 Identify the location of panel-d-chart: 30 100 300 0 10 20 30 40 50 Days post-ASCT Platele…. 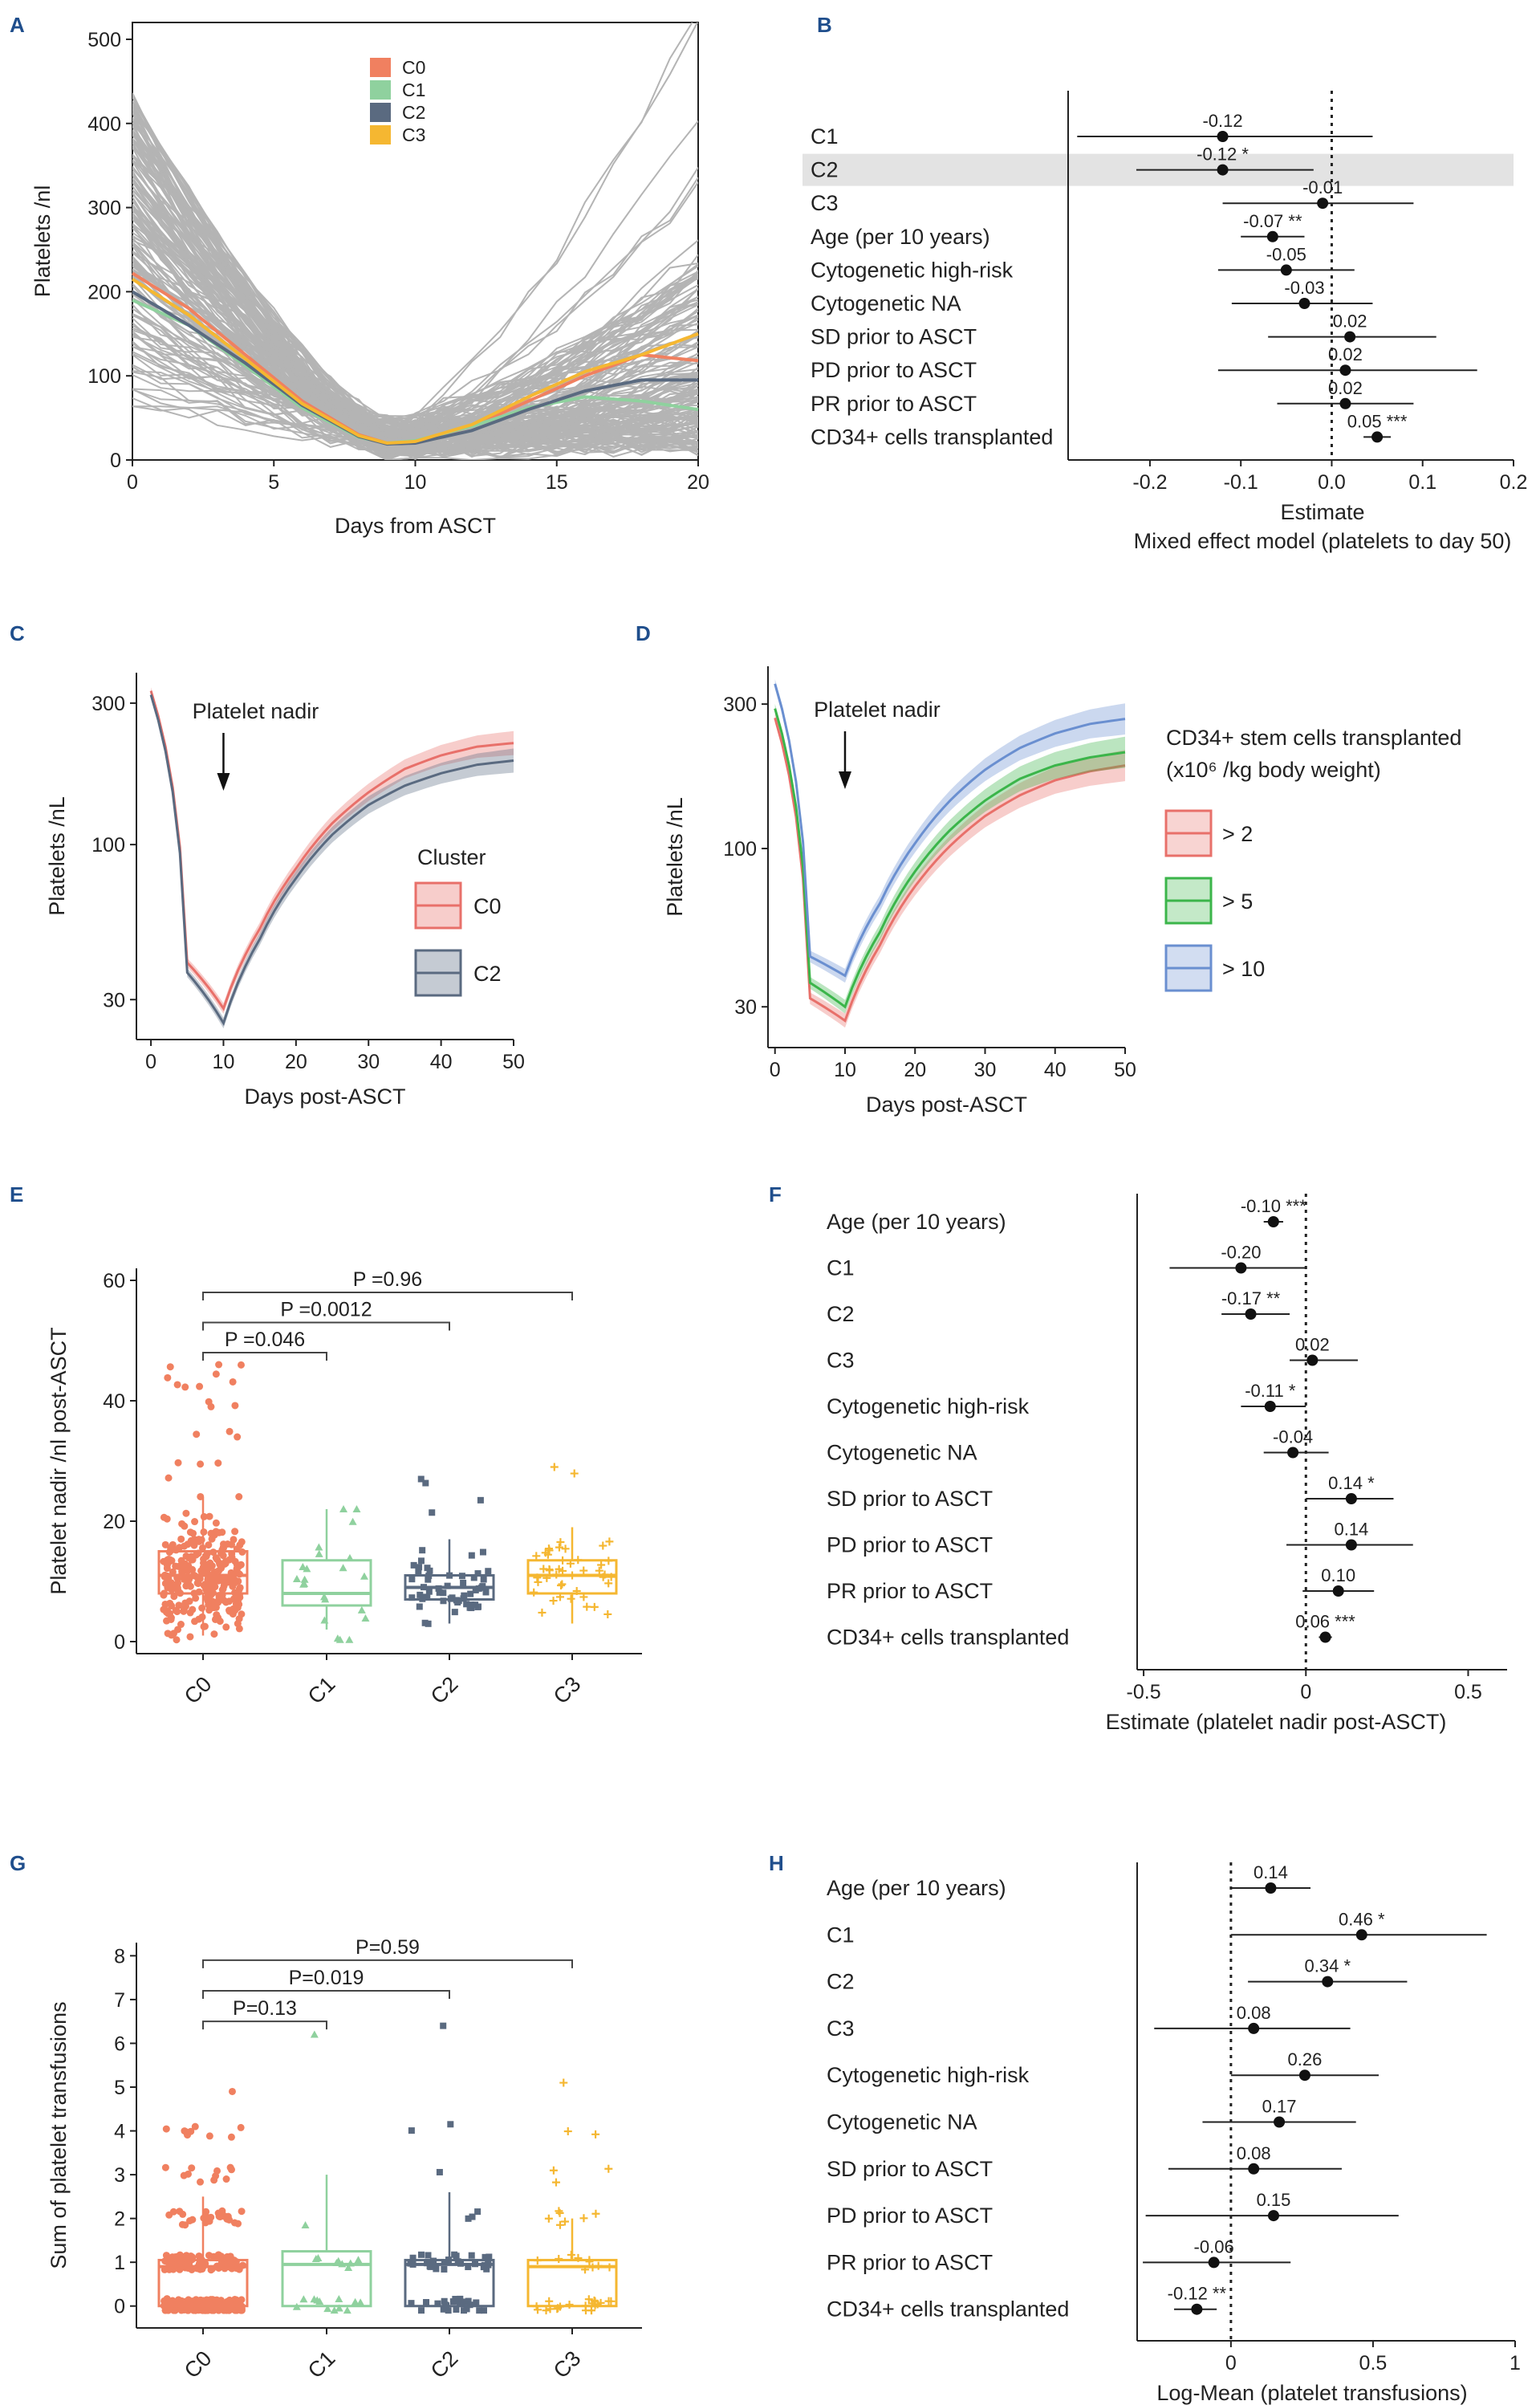
(1062, 891).